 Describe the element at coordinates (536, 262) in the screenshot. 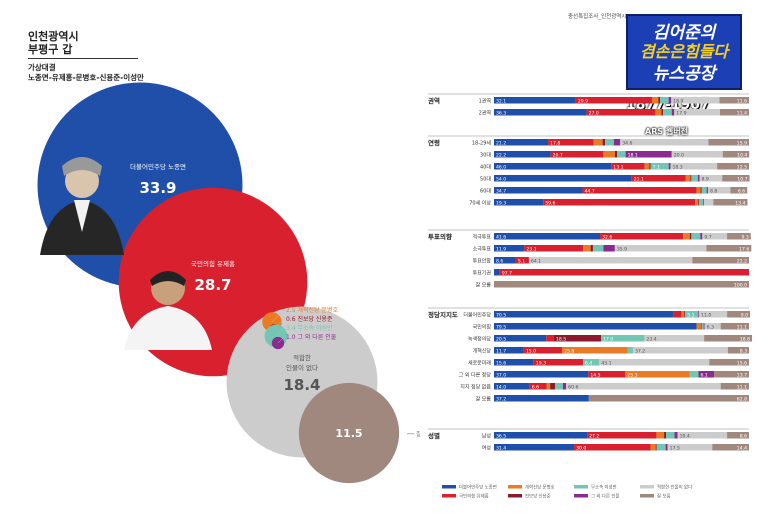

I see `bar-value-label: 64.1` at that location.